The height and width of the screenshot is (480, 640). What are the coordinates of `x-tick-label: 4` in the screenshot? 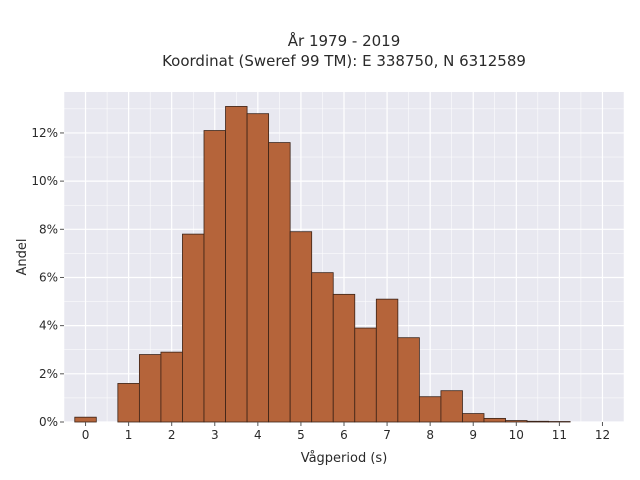 It's located at (258, 435).